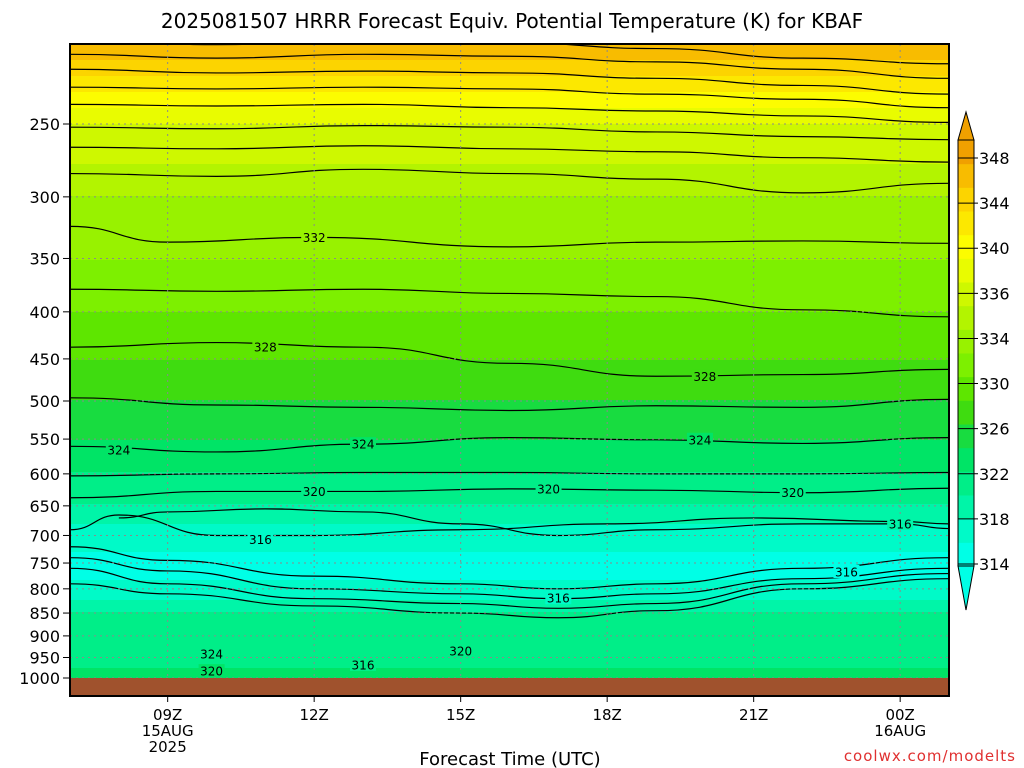 This screenshot has height=768, width=1024. What do you see at coordinates (983, 360) in the screenshot?
I see `colorbar: 314 318 322 326 330 334 336 340 344 348` at bounding box center [983, 360].